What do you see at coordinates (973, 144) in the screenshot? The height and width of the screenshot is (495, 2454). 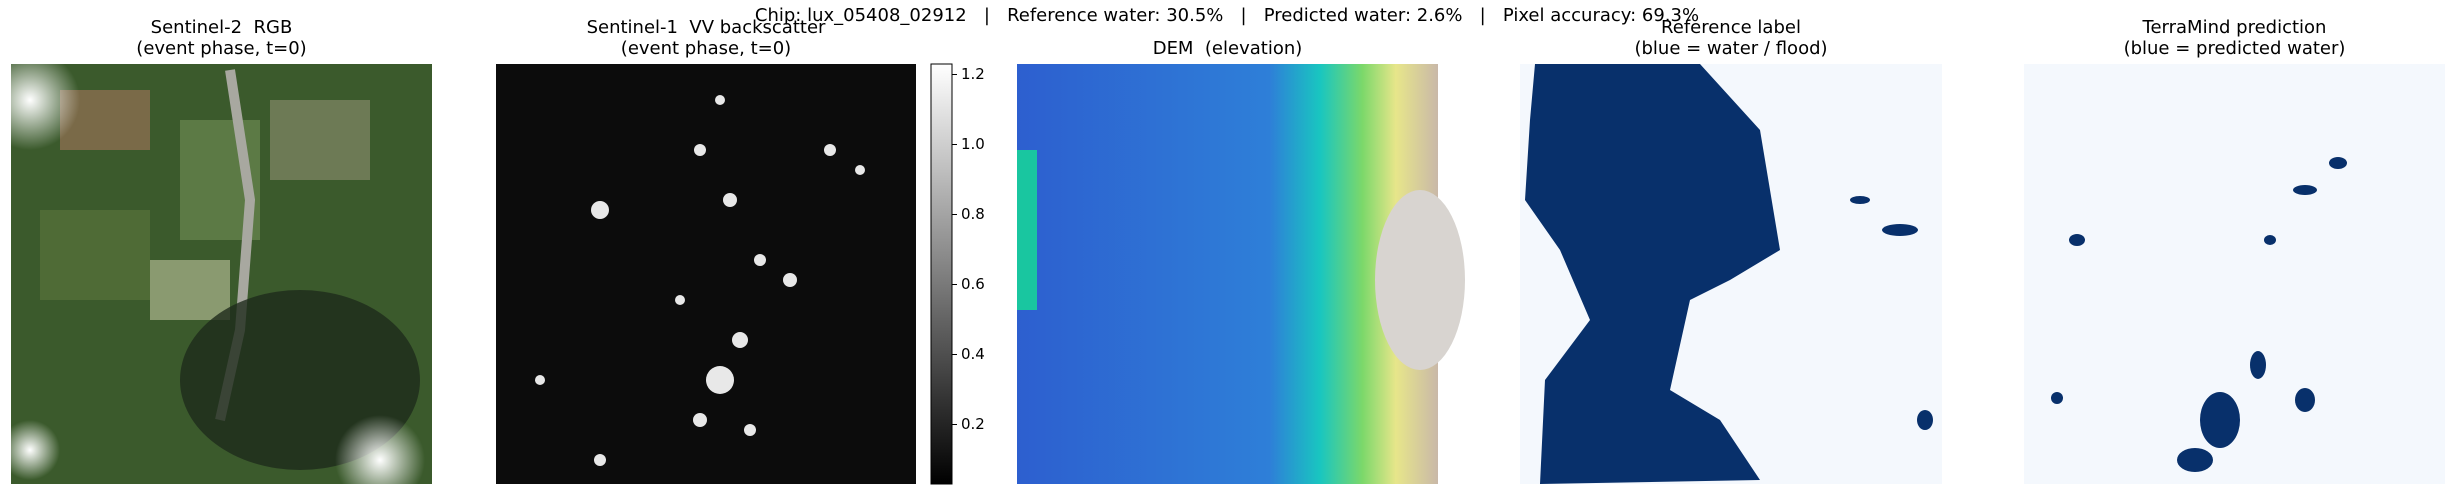 I see `colorbar-tick-label: 1.0` at bounding box center [973, 144].